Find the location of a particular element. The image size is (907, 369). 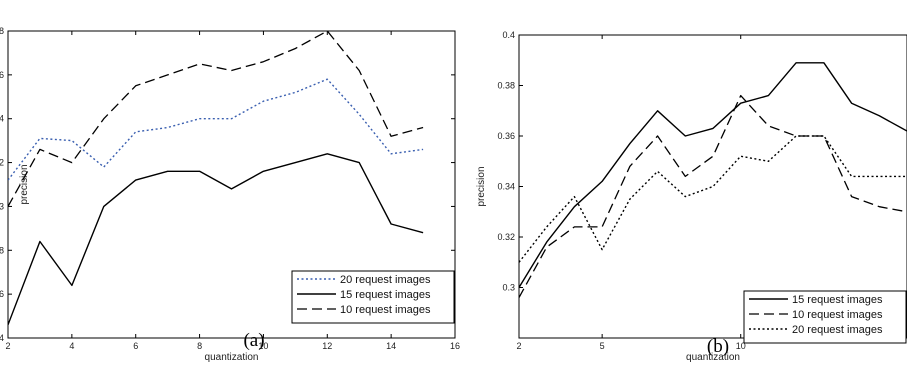

x-tick-label: 12 is located at coordinates (327, 346).